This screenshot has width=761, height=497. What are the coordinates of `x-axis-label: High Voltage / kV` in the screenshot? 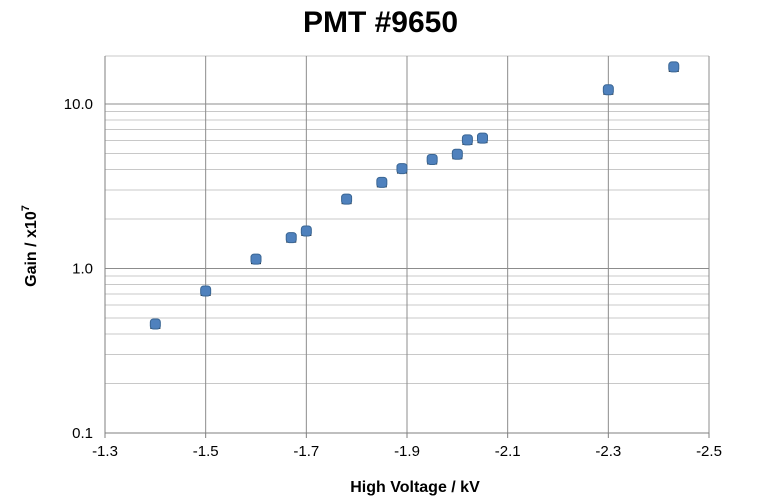 It's located at (415, 487).